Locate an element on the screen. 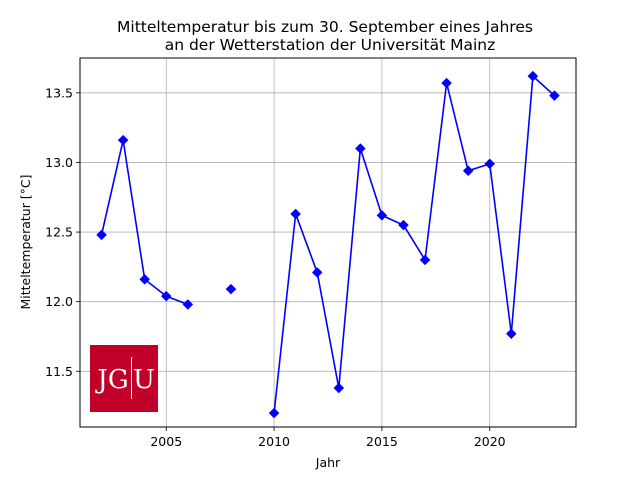  x-axis-label: Jahr is located at coordinates (328, 462).